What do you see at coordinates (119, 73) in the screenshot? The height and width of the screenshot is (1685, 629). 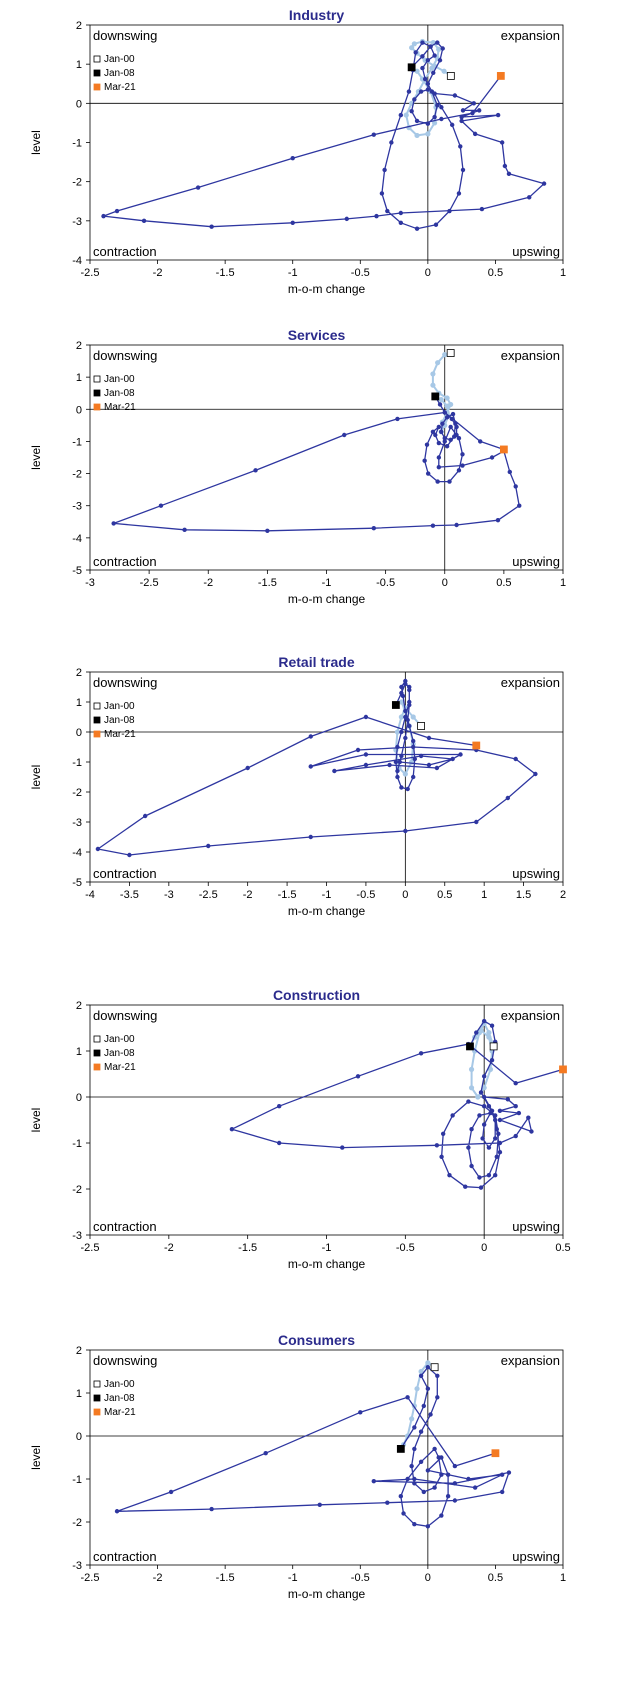 I see `legend-label: Jan-08` at bounding box center [119, 73].